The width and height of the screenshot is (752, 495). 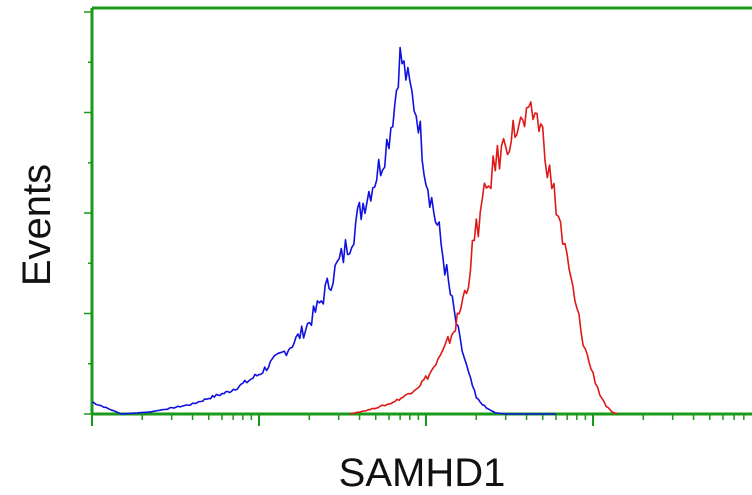 I want to click on y-axis-label: Events, so click(x=37, y=225).